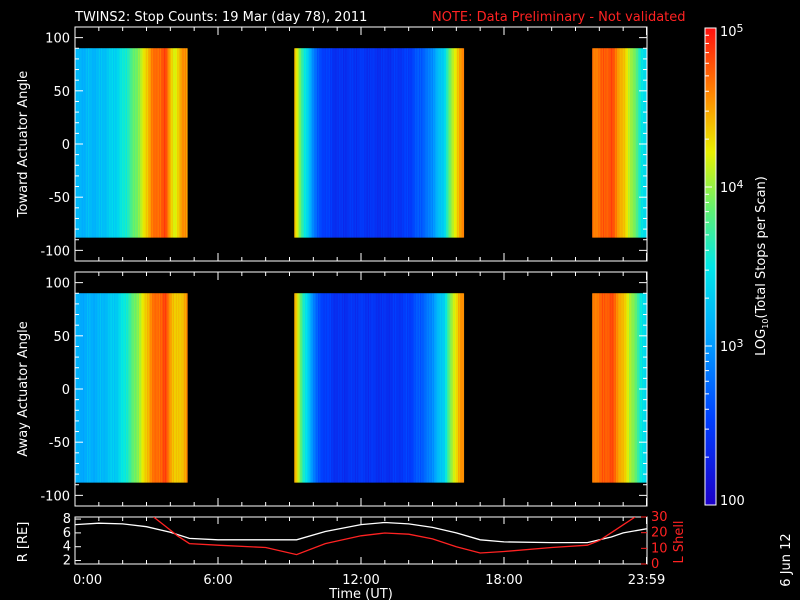 The height and width of the screenshot is (600, 800). I want to click on colorbar-tick-label: 100, so click(732, 501).